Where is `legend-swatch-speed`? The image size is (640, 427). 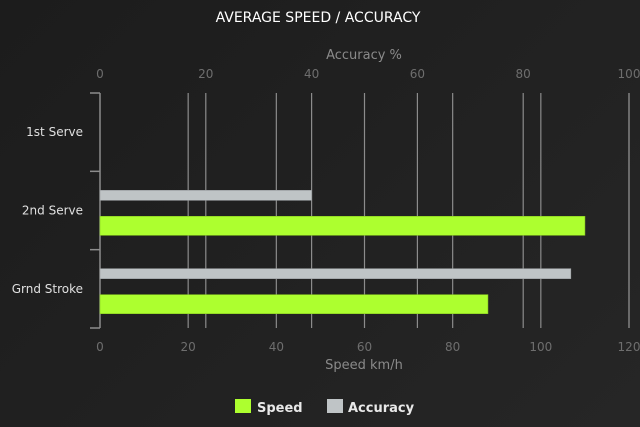 legend-swatch-speed is located at coordinates (243, 406).